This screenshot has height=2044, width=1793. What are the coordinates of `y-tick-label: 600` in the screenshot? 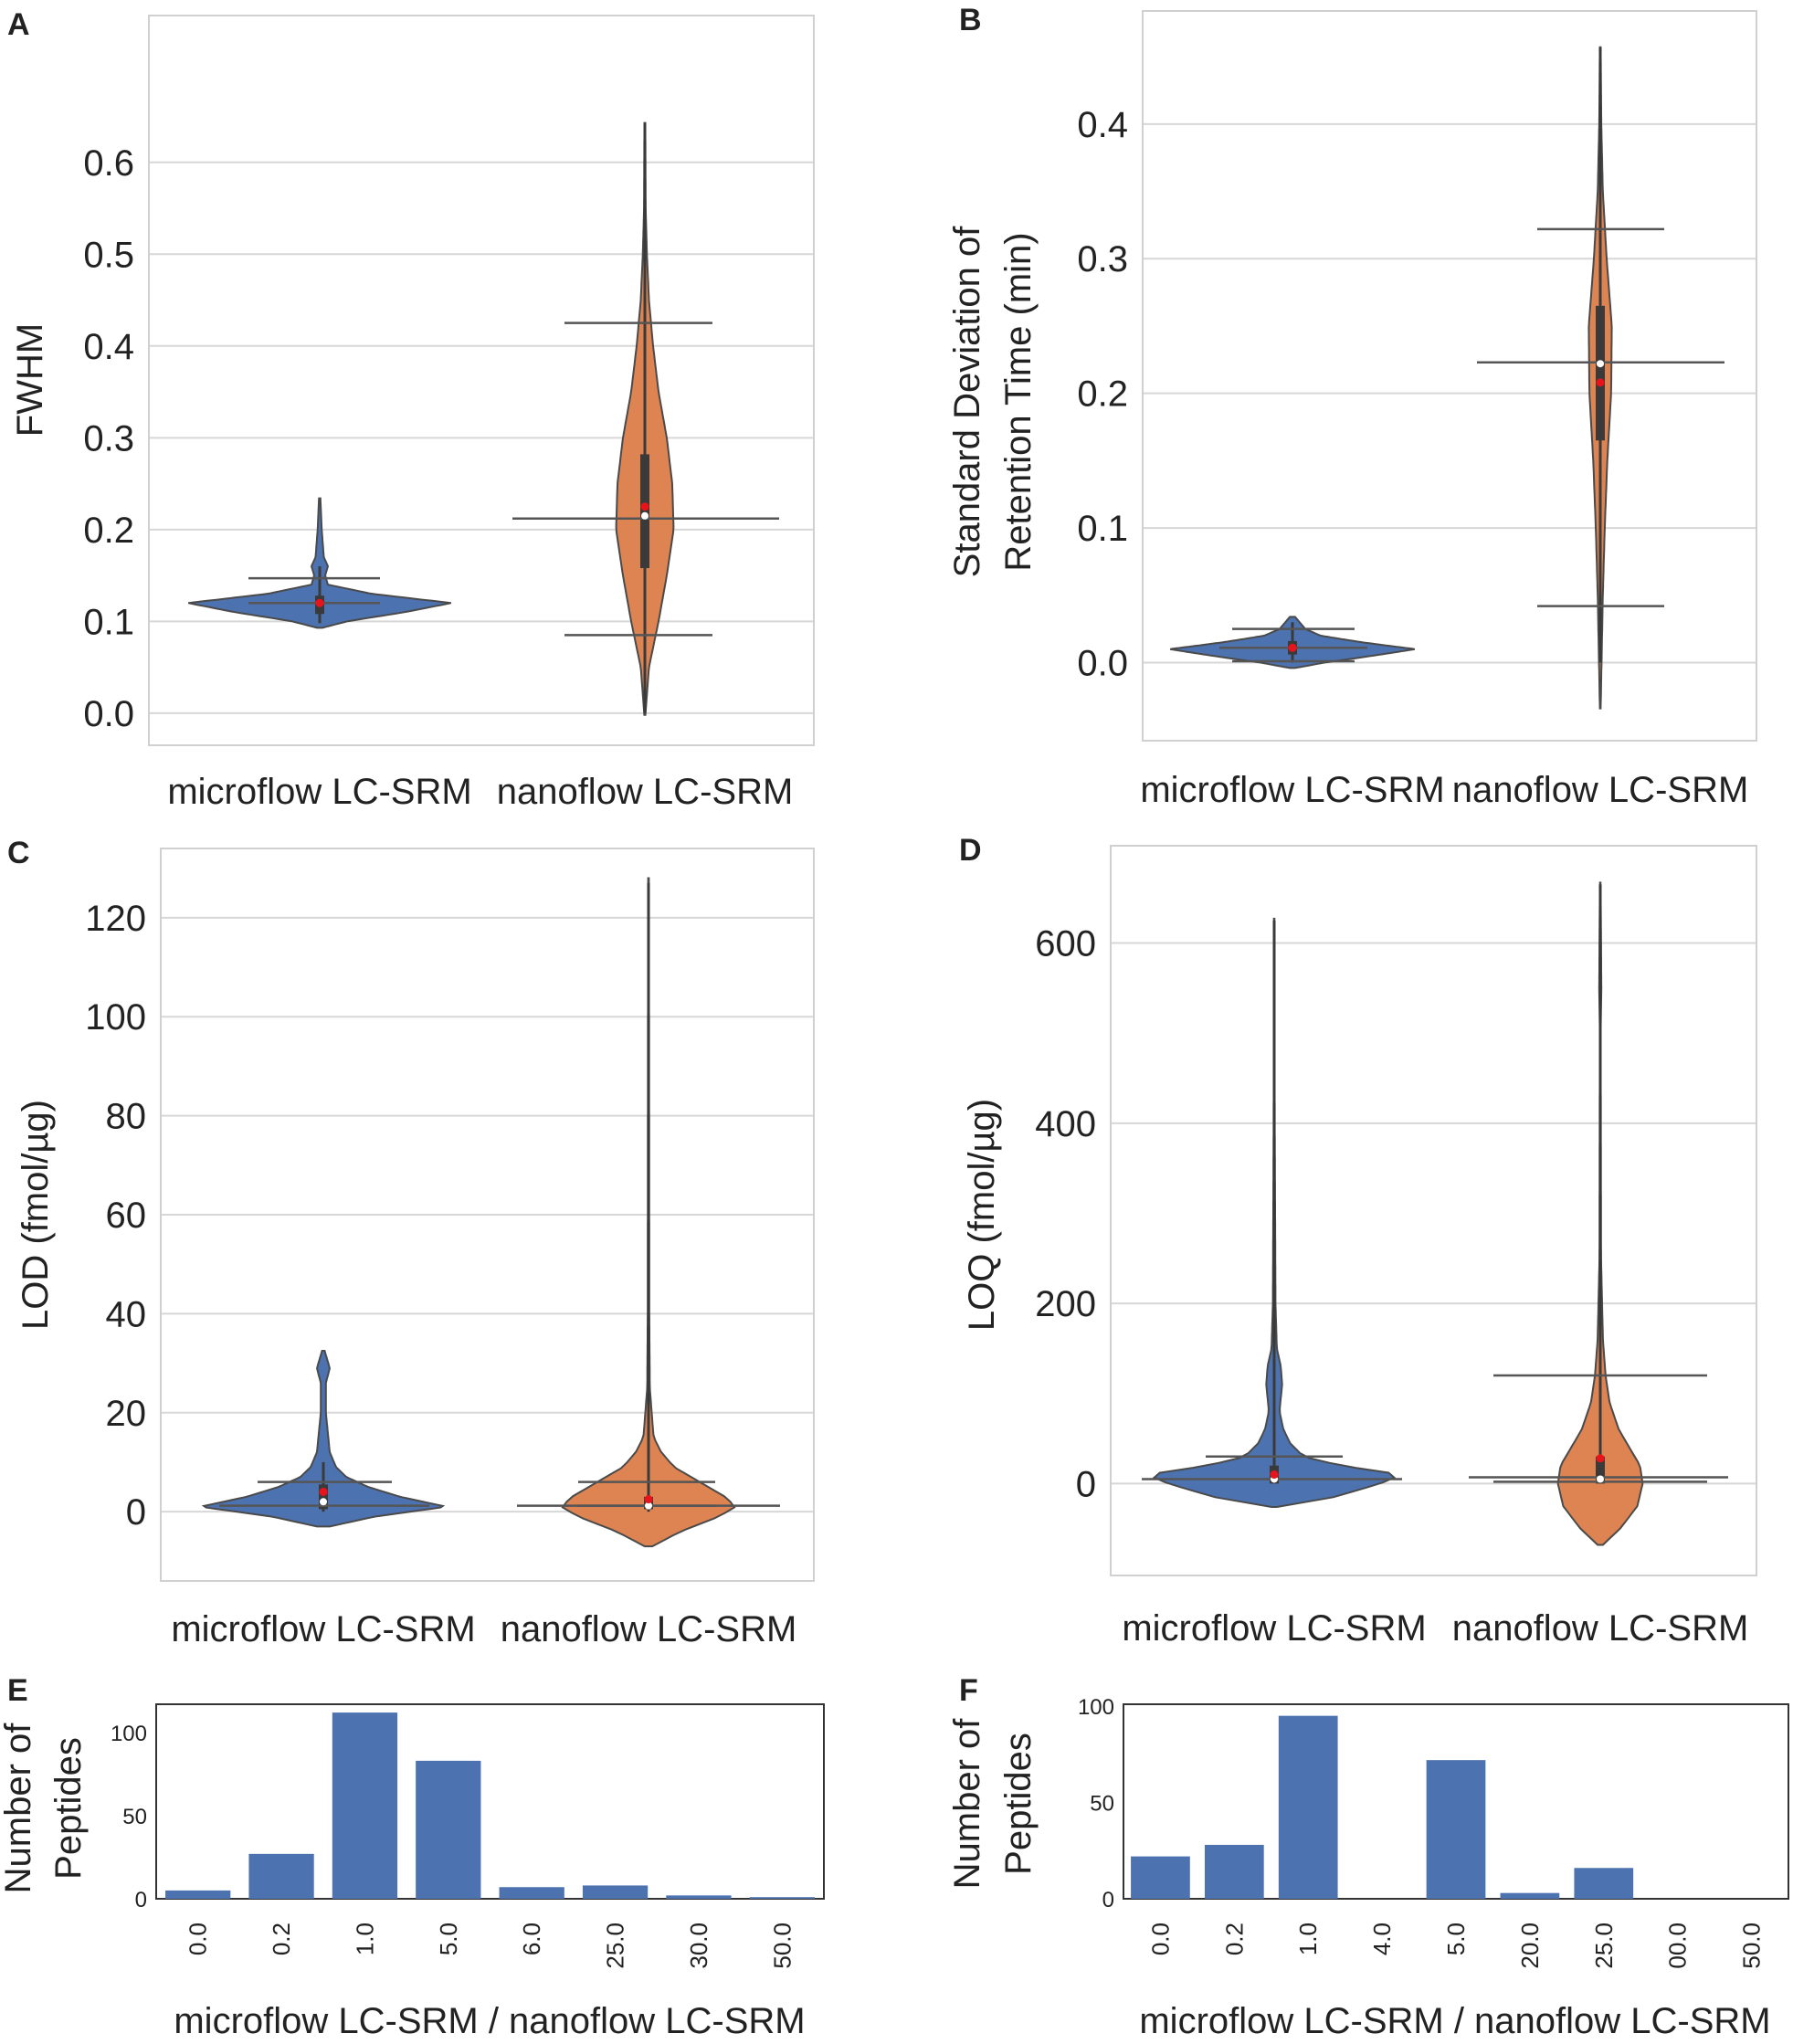 It's located at (1065, 944).